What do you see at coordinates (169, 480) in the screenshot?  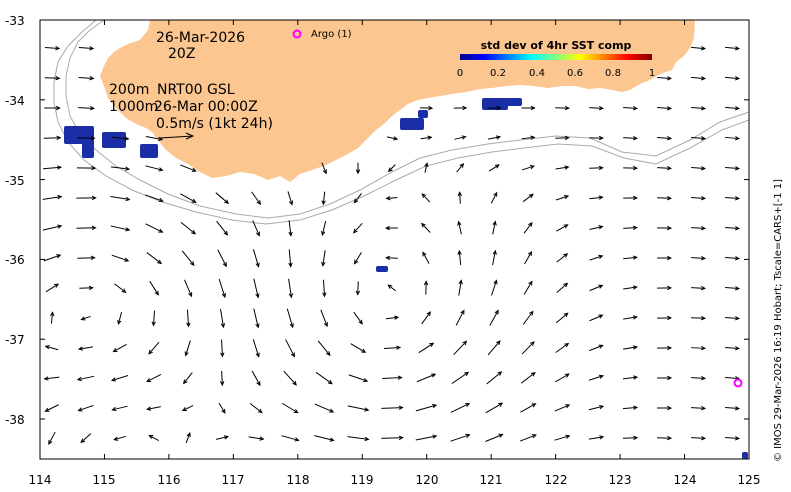 I see `x-tick-label: 116` at bounding box center [169, 480].